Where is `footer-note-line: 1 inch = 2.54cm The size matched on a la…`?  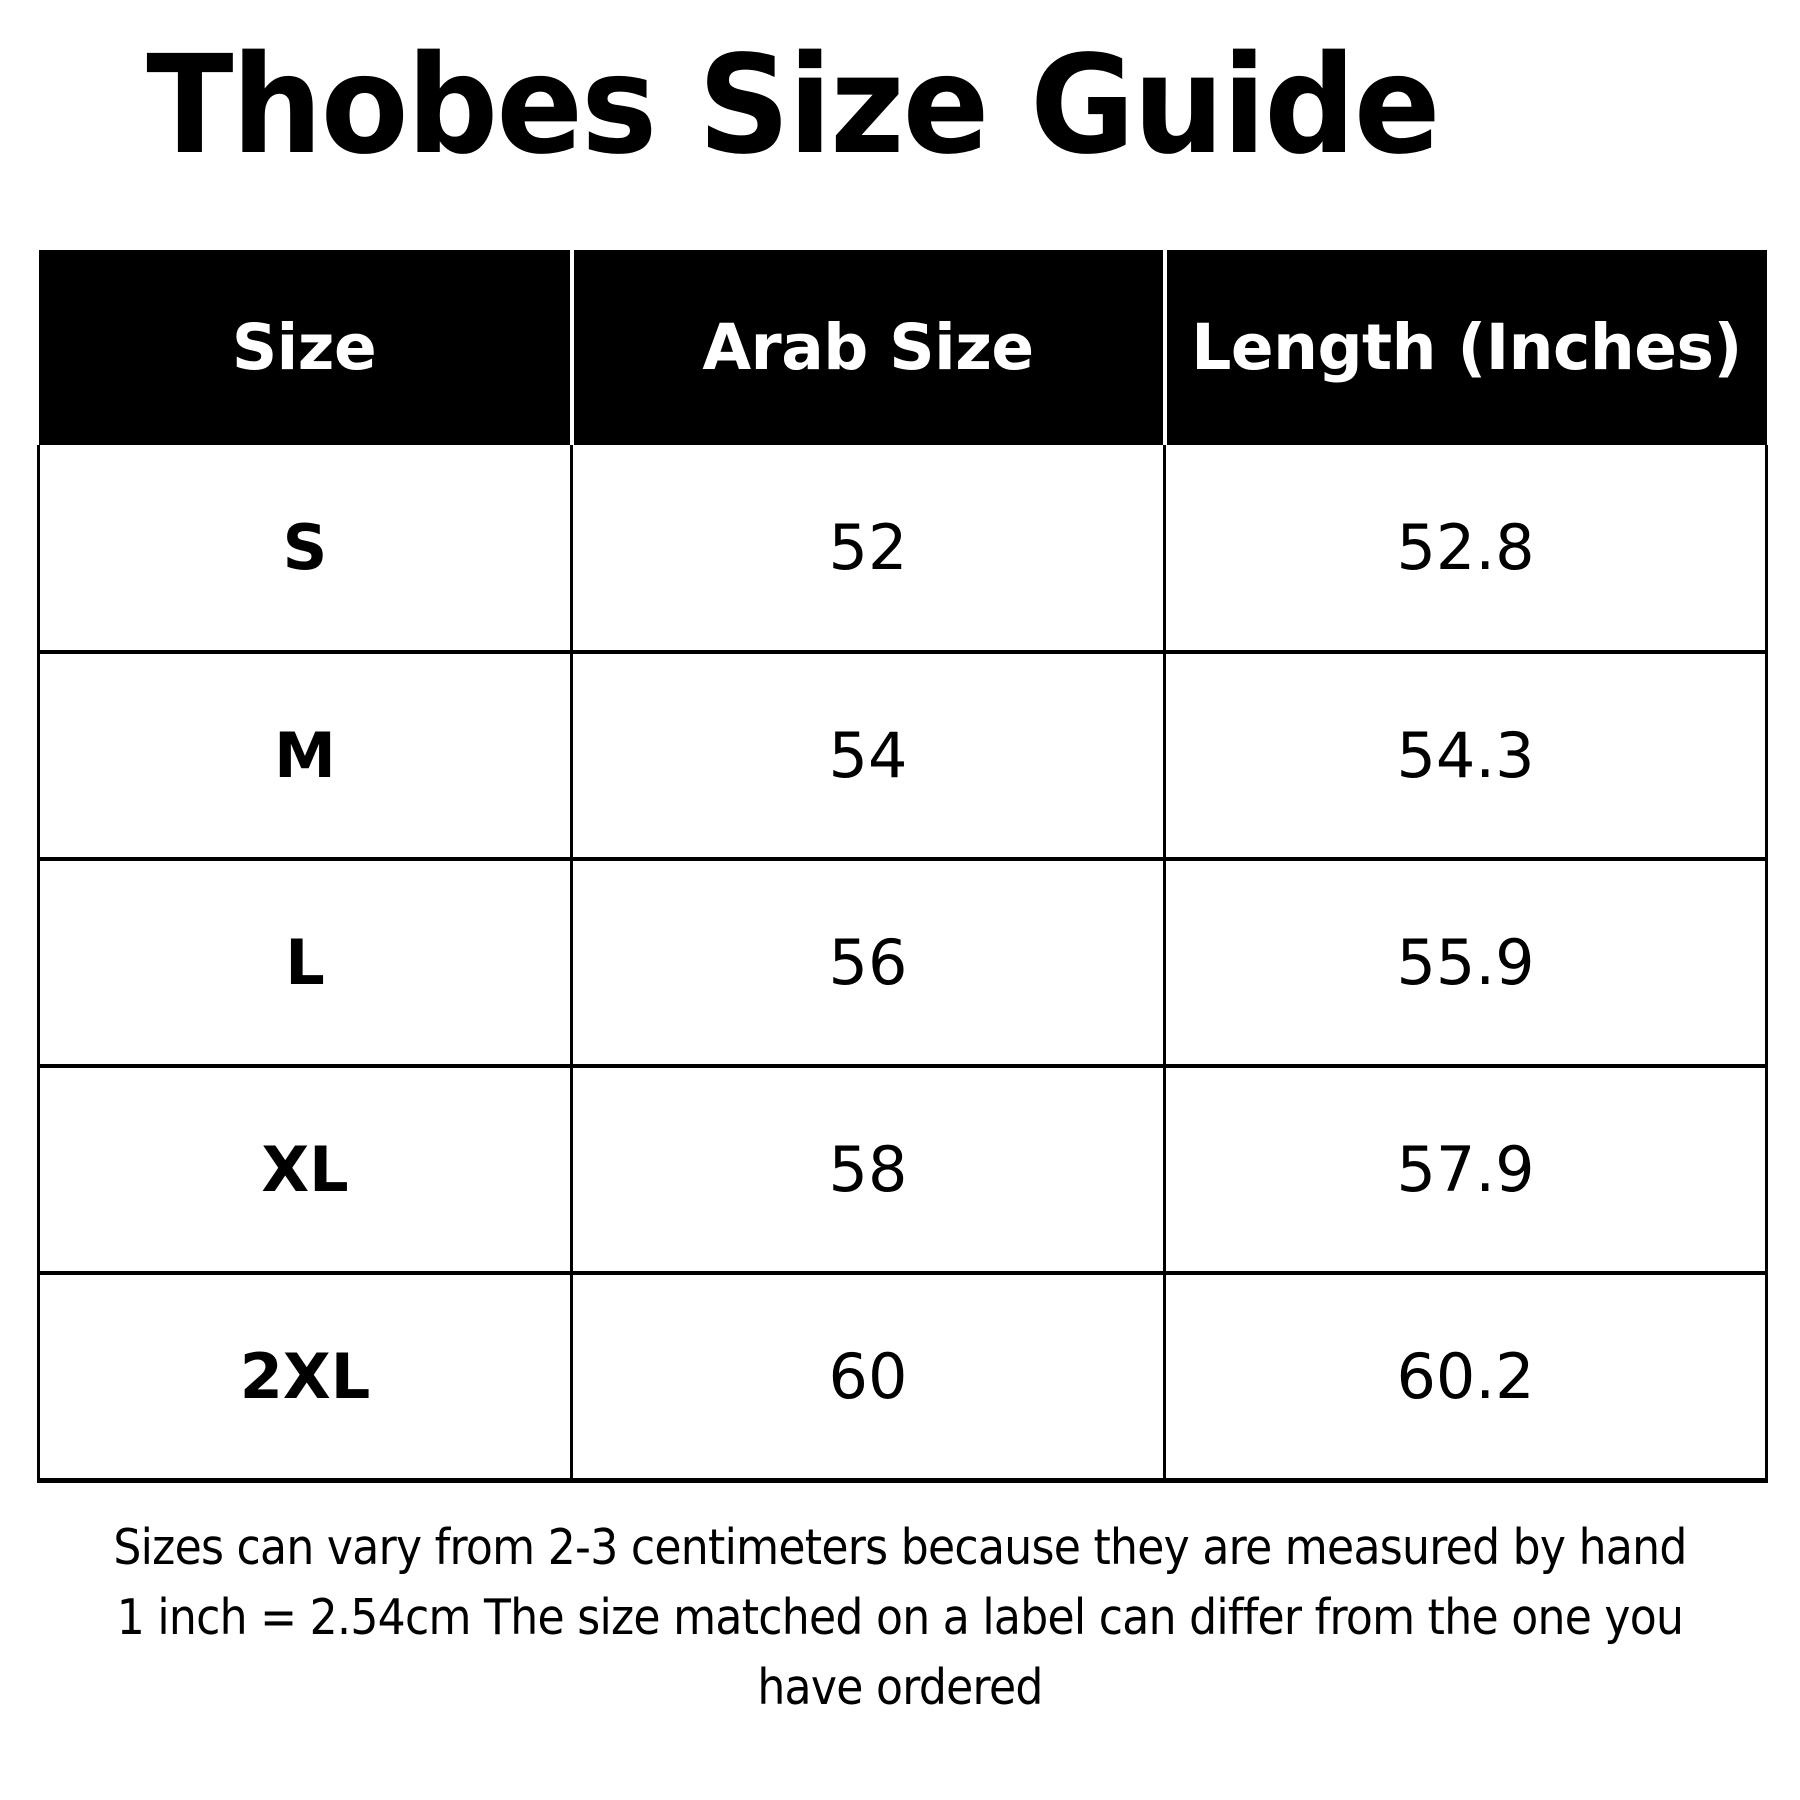 footer-note-line: 1 inch = 2.54cm The size matched on a la… is located at coordinates (900, 1617).